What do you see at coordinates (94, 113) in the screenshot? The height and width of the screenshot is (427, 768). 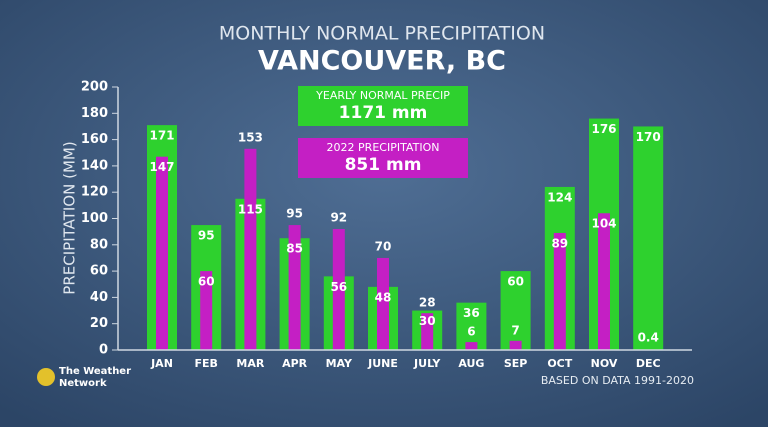 I see `y-tick-label: 180` at bounding box center [94, 113].